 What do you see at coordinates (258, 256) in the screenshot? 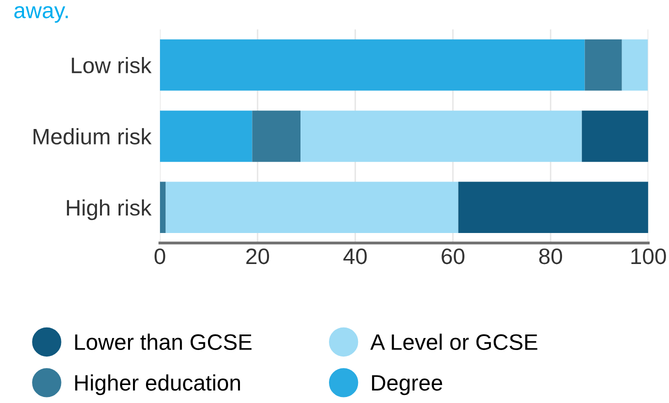
I see `x-tick-label: 20` at bounding box center [258, 256].